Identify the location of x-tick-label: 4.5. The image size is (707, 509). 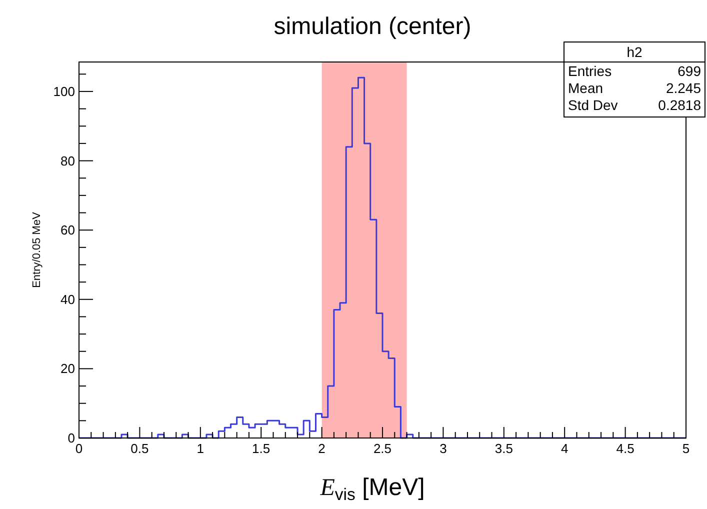
(625, 448).